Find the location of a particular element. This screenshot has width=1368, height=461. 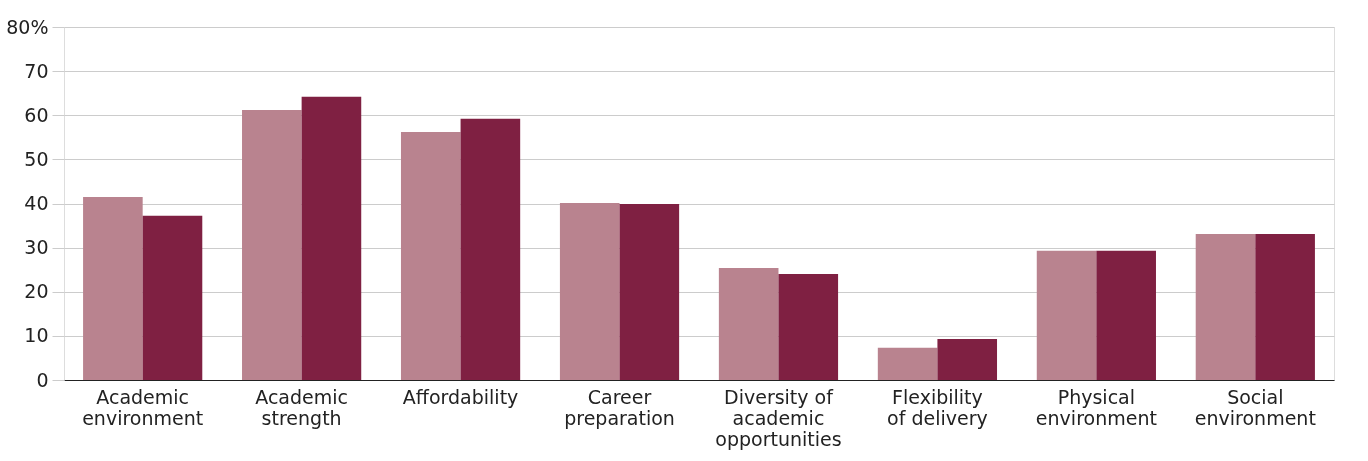

x-tick-label: Career preparation is located at coordinates (619, 407).